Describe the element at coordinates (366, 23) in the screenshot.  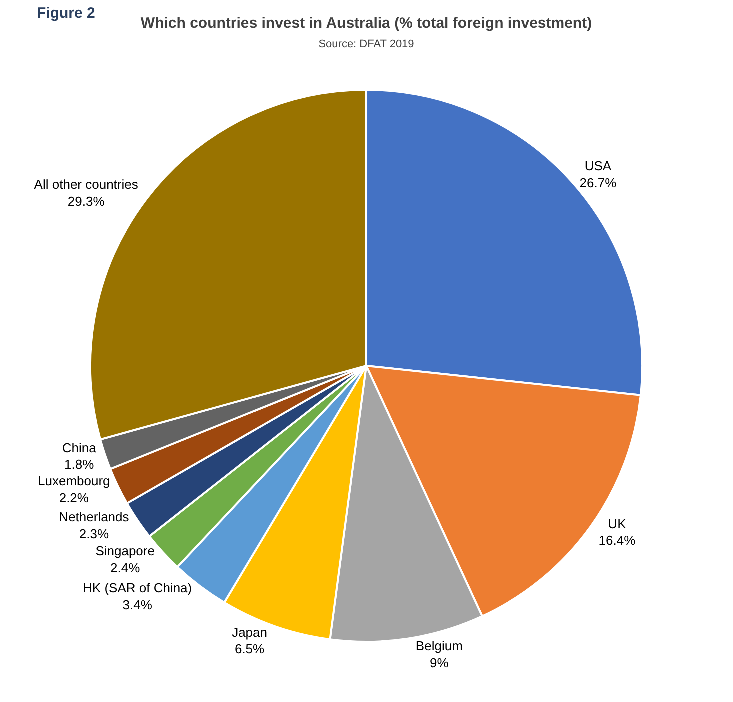
I see `chart-title: Which countries invest in Australia (% total foreign investment)` at that location.